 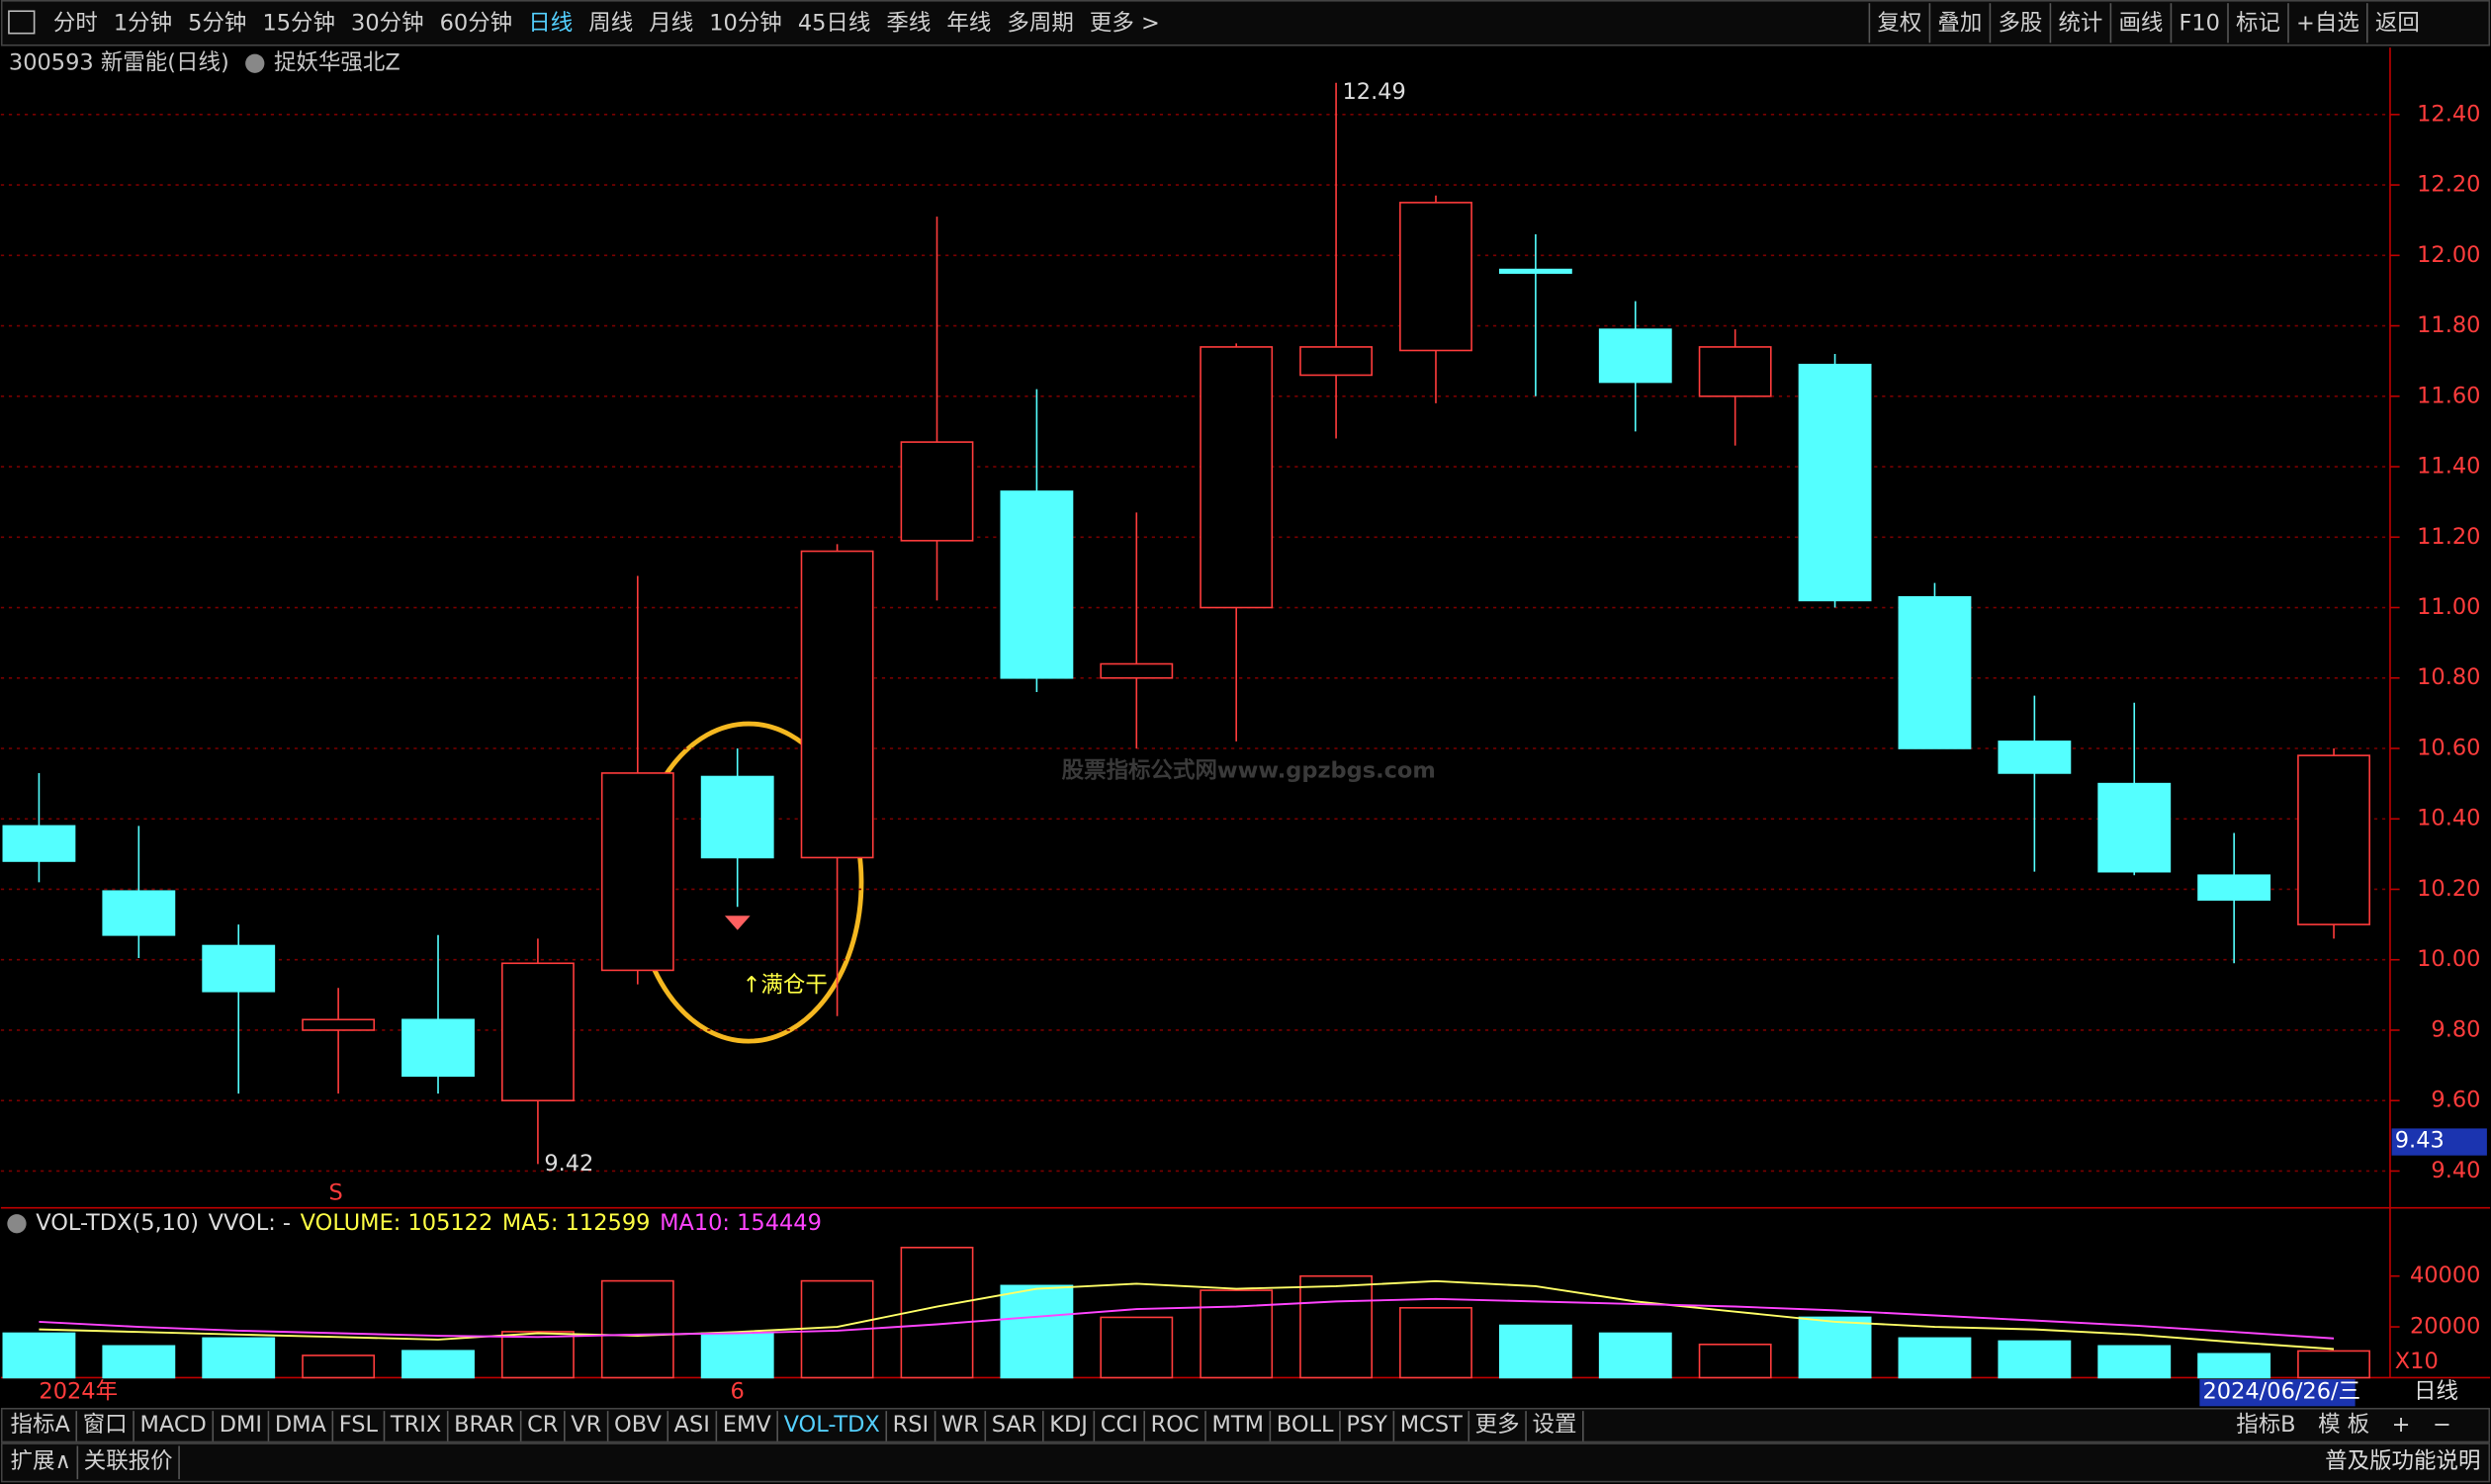 I want to click on toolbar-button: 标记, so click(x=2258, y=24).